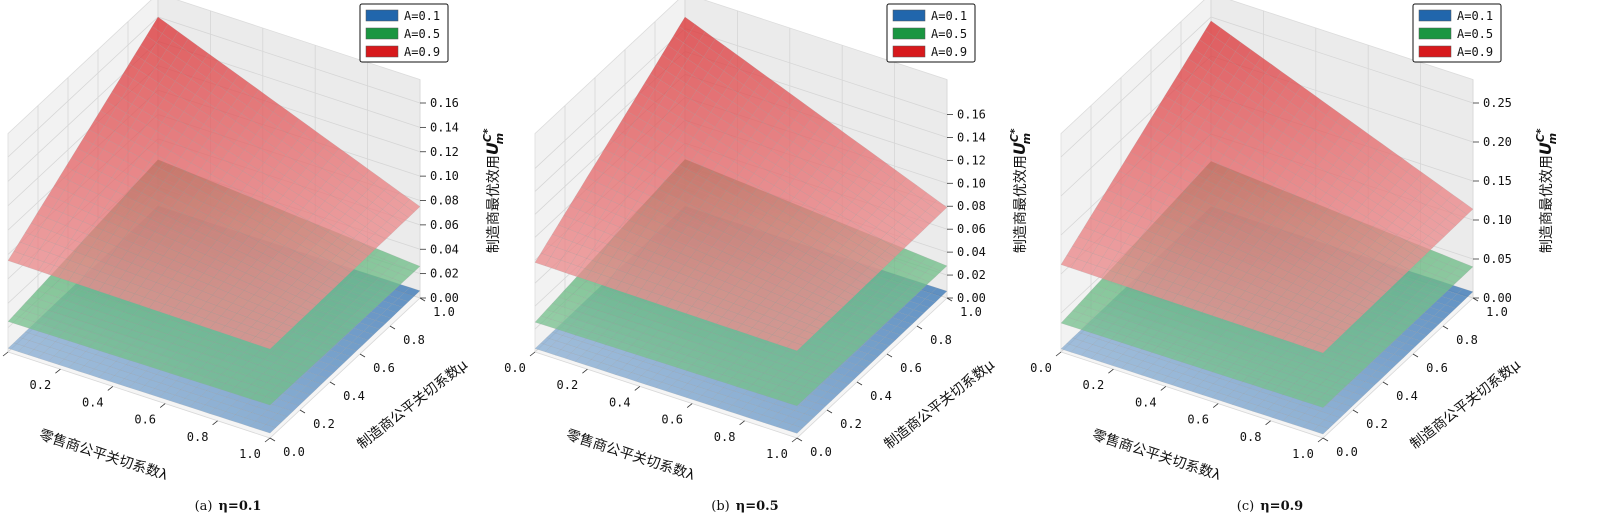 The image size is (1597, 525). What do you see at coordinates (204, 506) in the screenshot?
I see `panel-caption-label: (a)` at bounding box center [204, 506].